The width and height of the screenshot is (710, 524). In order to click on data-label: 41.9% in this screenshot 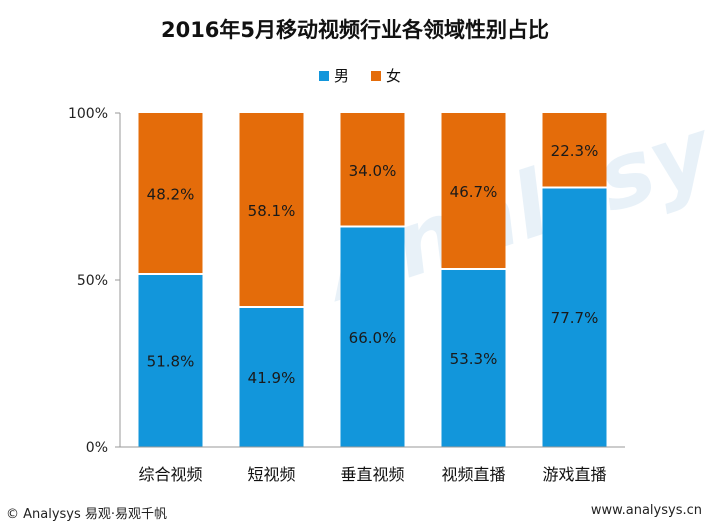, I will do `click(272, 378)`.